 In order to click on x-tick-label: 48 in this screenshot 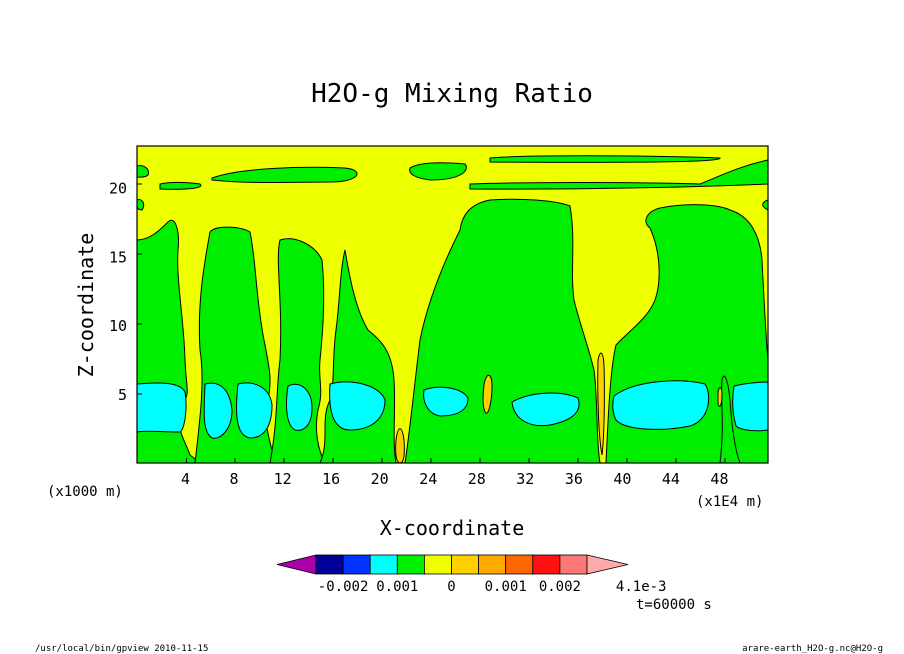, I will do `click(719, 479)`.